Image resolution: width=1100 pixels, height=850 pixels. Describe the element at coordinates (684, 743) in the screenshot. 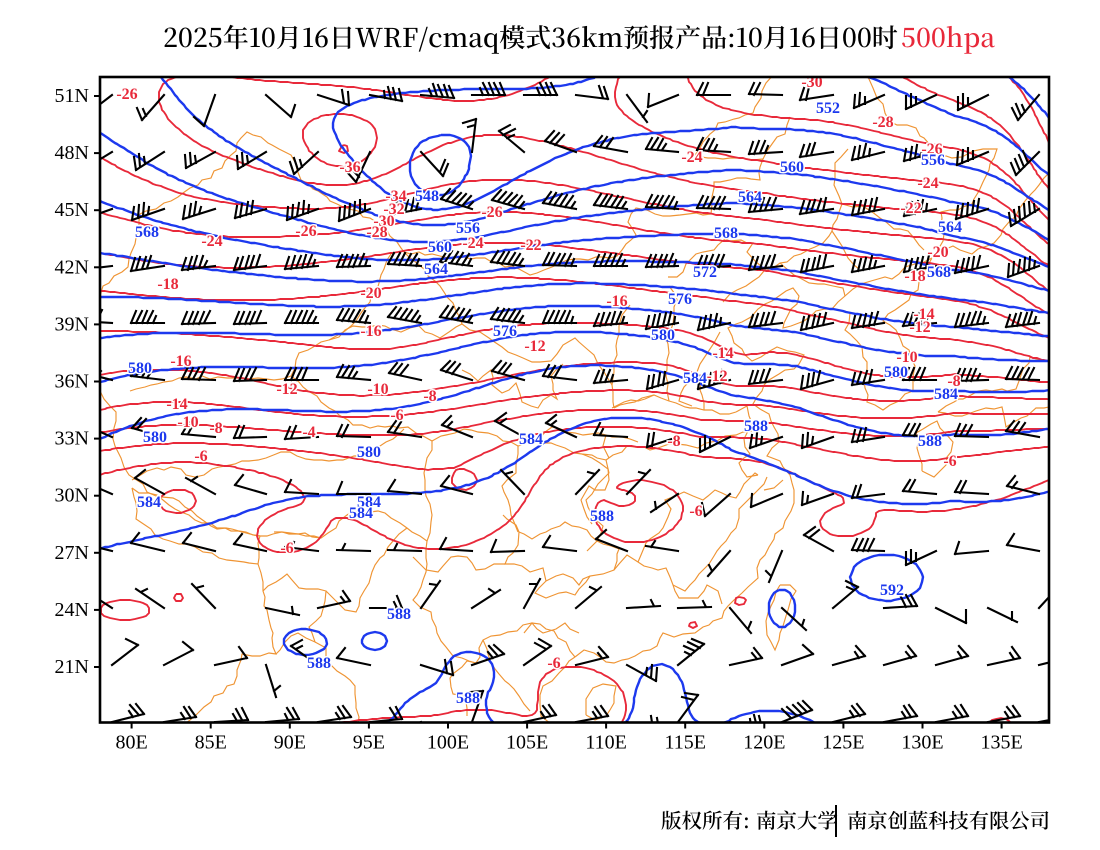

I see `svg-text: 115E` at that location.